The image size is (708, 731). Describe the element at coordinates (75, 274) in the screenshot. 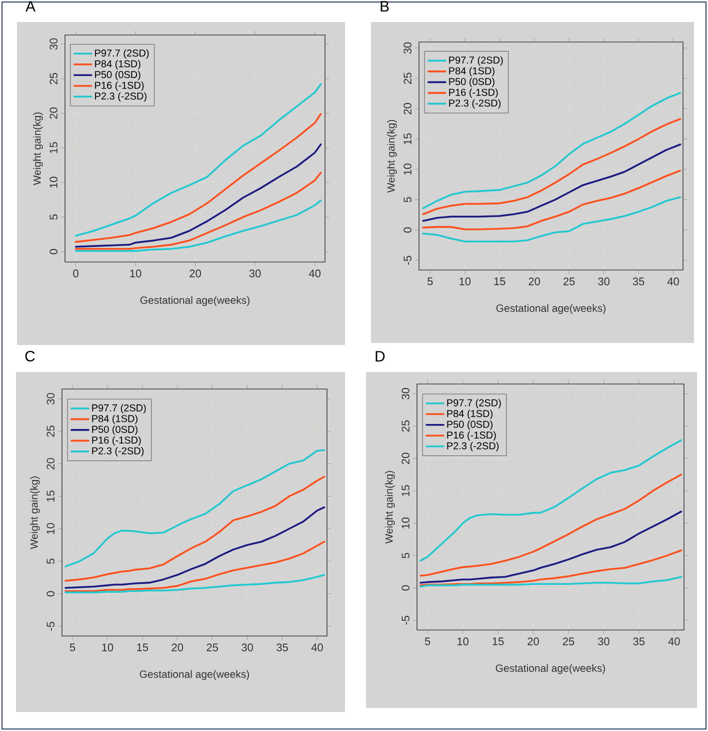

I see `x-tick-label: 0` at that location.